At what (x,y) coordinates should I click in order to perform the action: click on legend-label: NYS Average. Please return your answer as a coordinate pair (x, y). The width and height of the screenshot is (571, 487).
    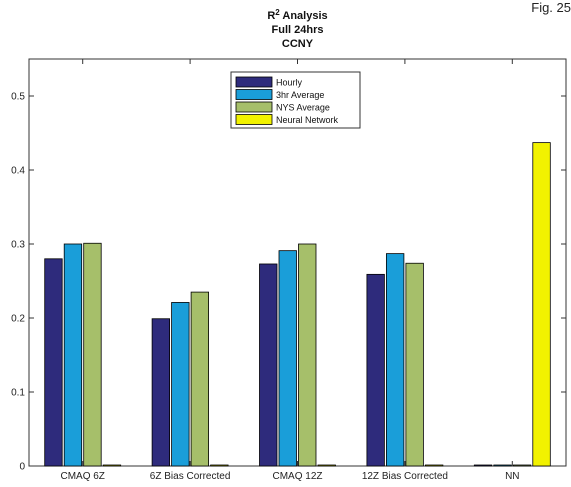
    Looking at the image, I should click on (303, 108).